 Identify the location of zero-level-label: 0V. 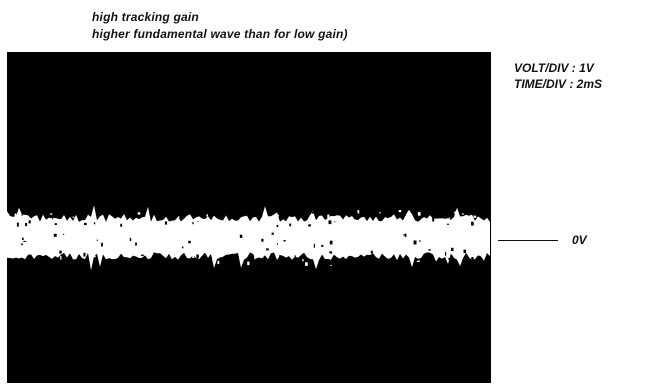
(579, 240).